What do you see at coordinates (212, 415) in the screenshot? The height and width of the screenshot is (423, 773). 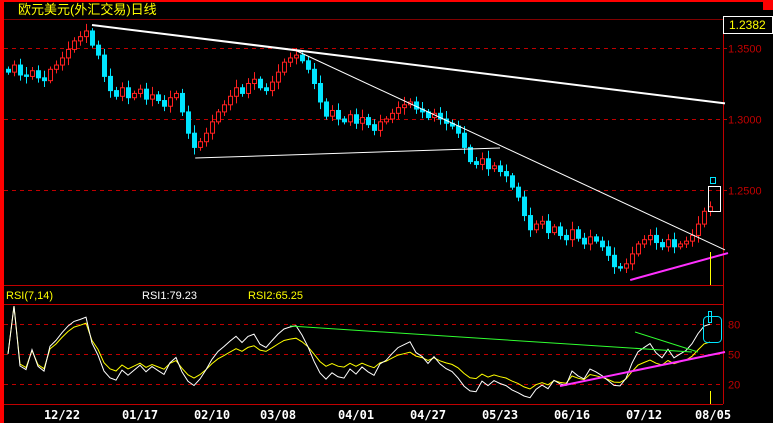 I see `date-tick-label: 02/10` at bounding box center [212, 415].